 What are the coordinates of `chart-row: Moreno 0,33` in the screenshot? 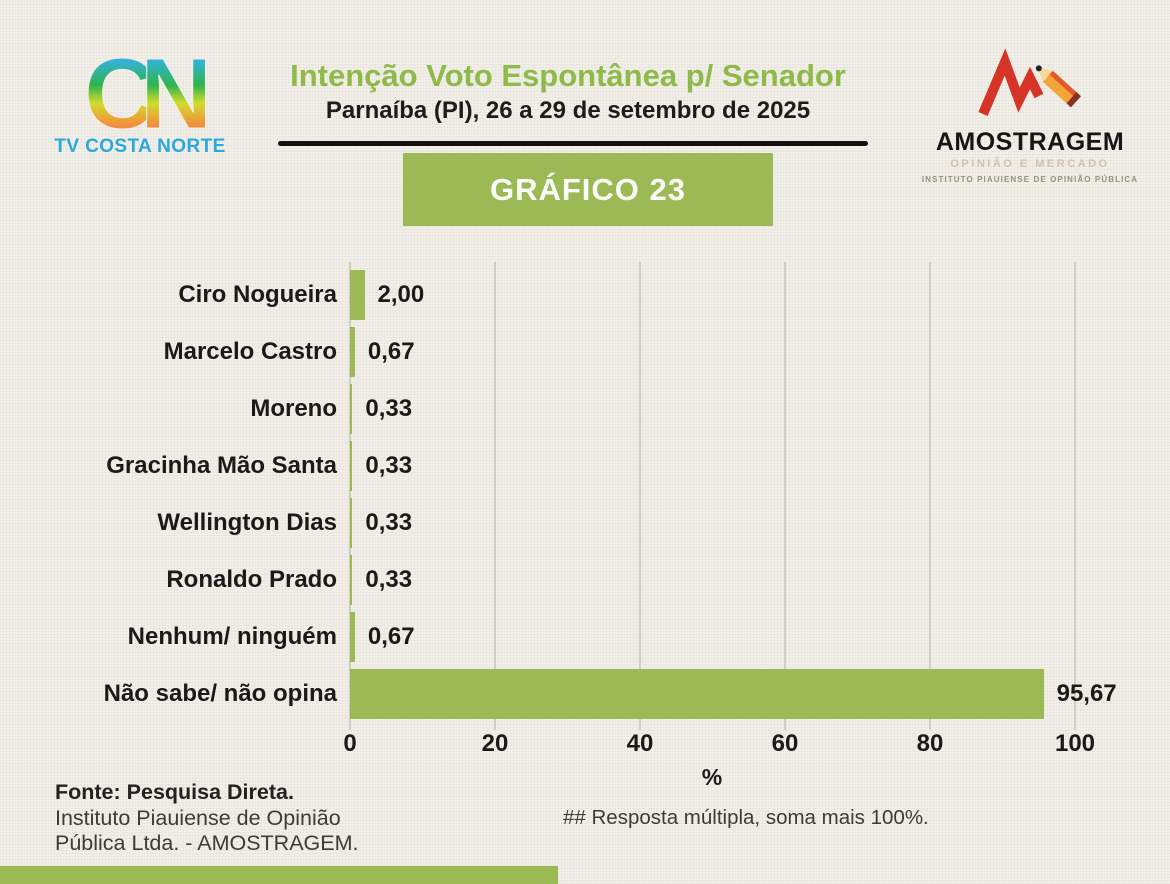 It's located at (585, 408).